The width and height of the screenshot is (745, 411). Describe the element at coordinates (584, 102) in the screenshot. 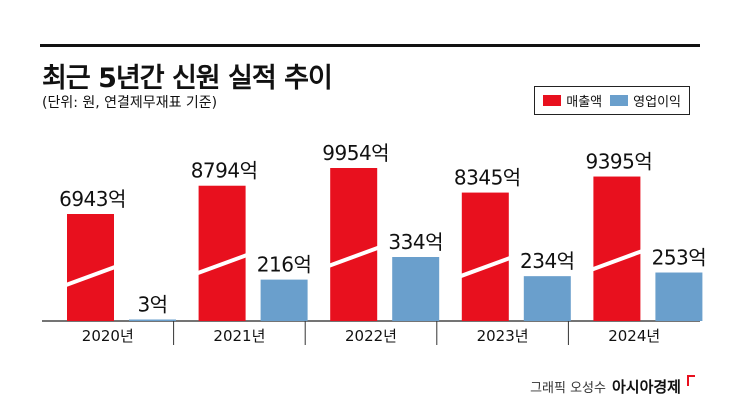

I see `legend-label-sales: 매출액` at that location.